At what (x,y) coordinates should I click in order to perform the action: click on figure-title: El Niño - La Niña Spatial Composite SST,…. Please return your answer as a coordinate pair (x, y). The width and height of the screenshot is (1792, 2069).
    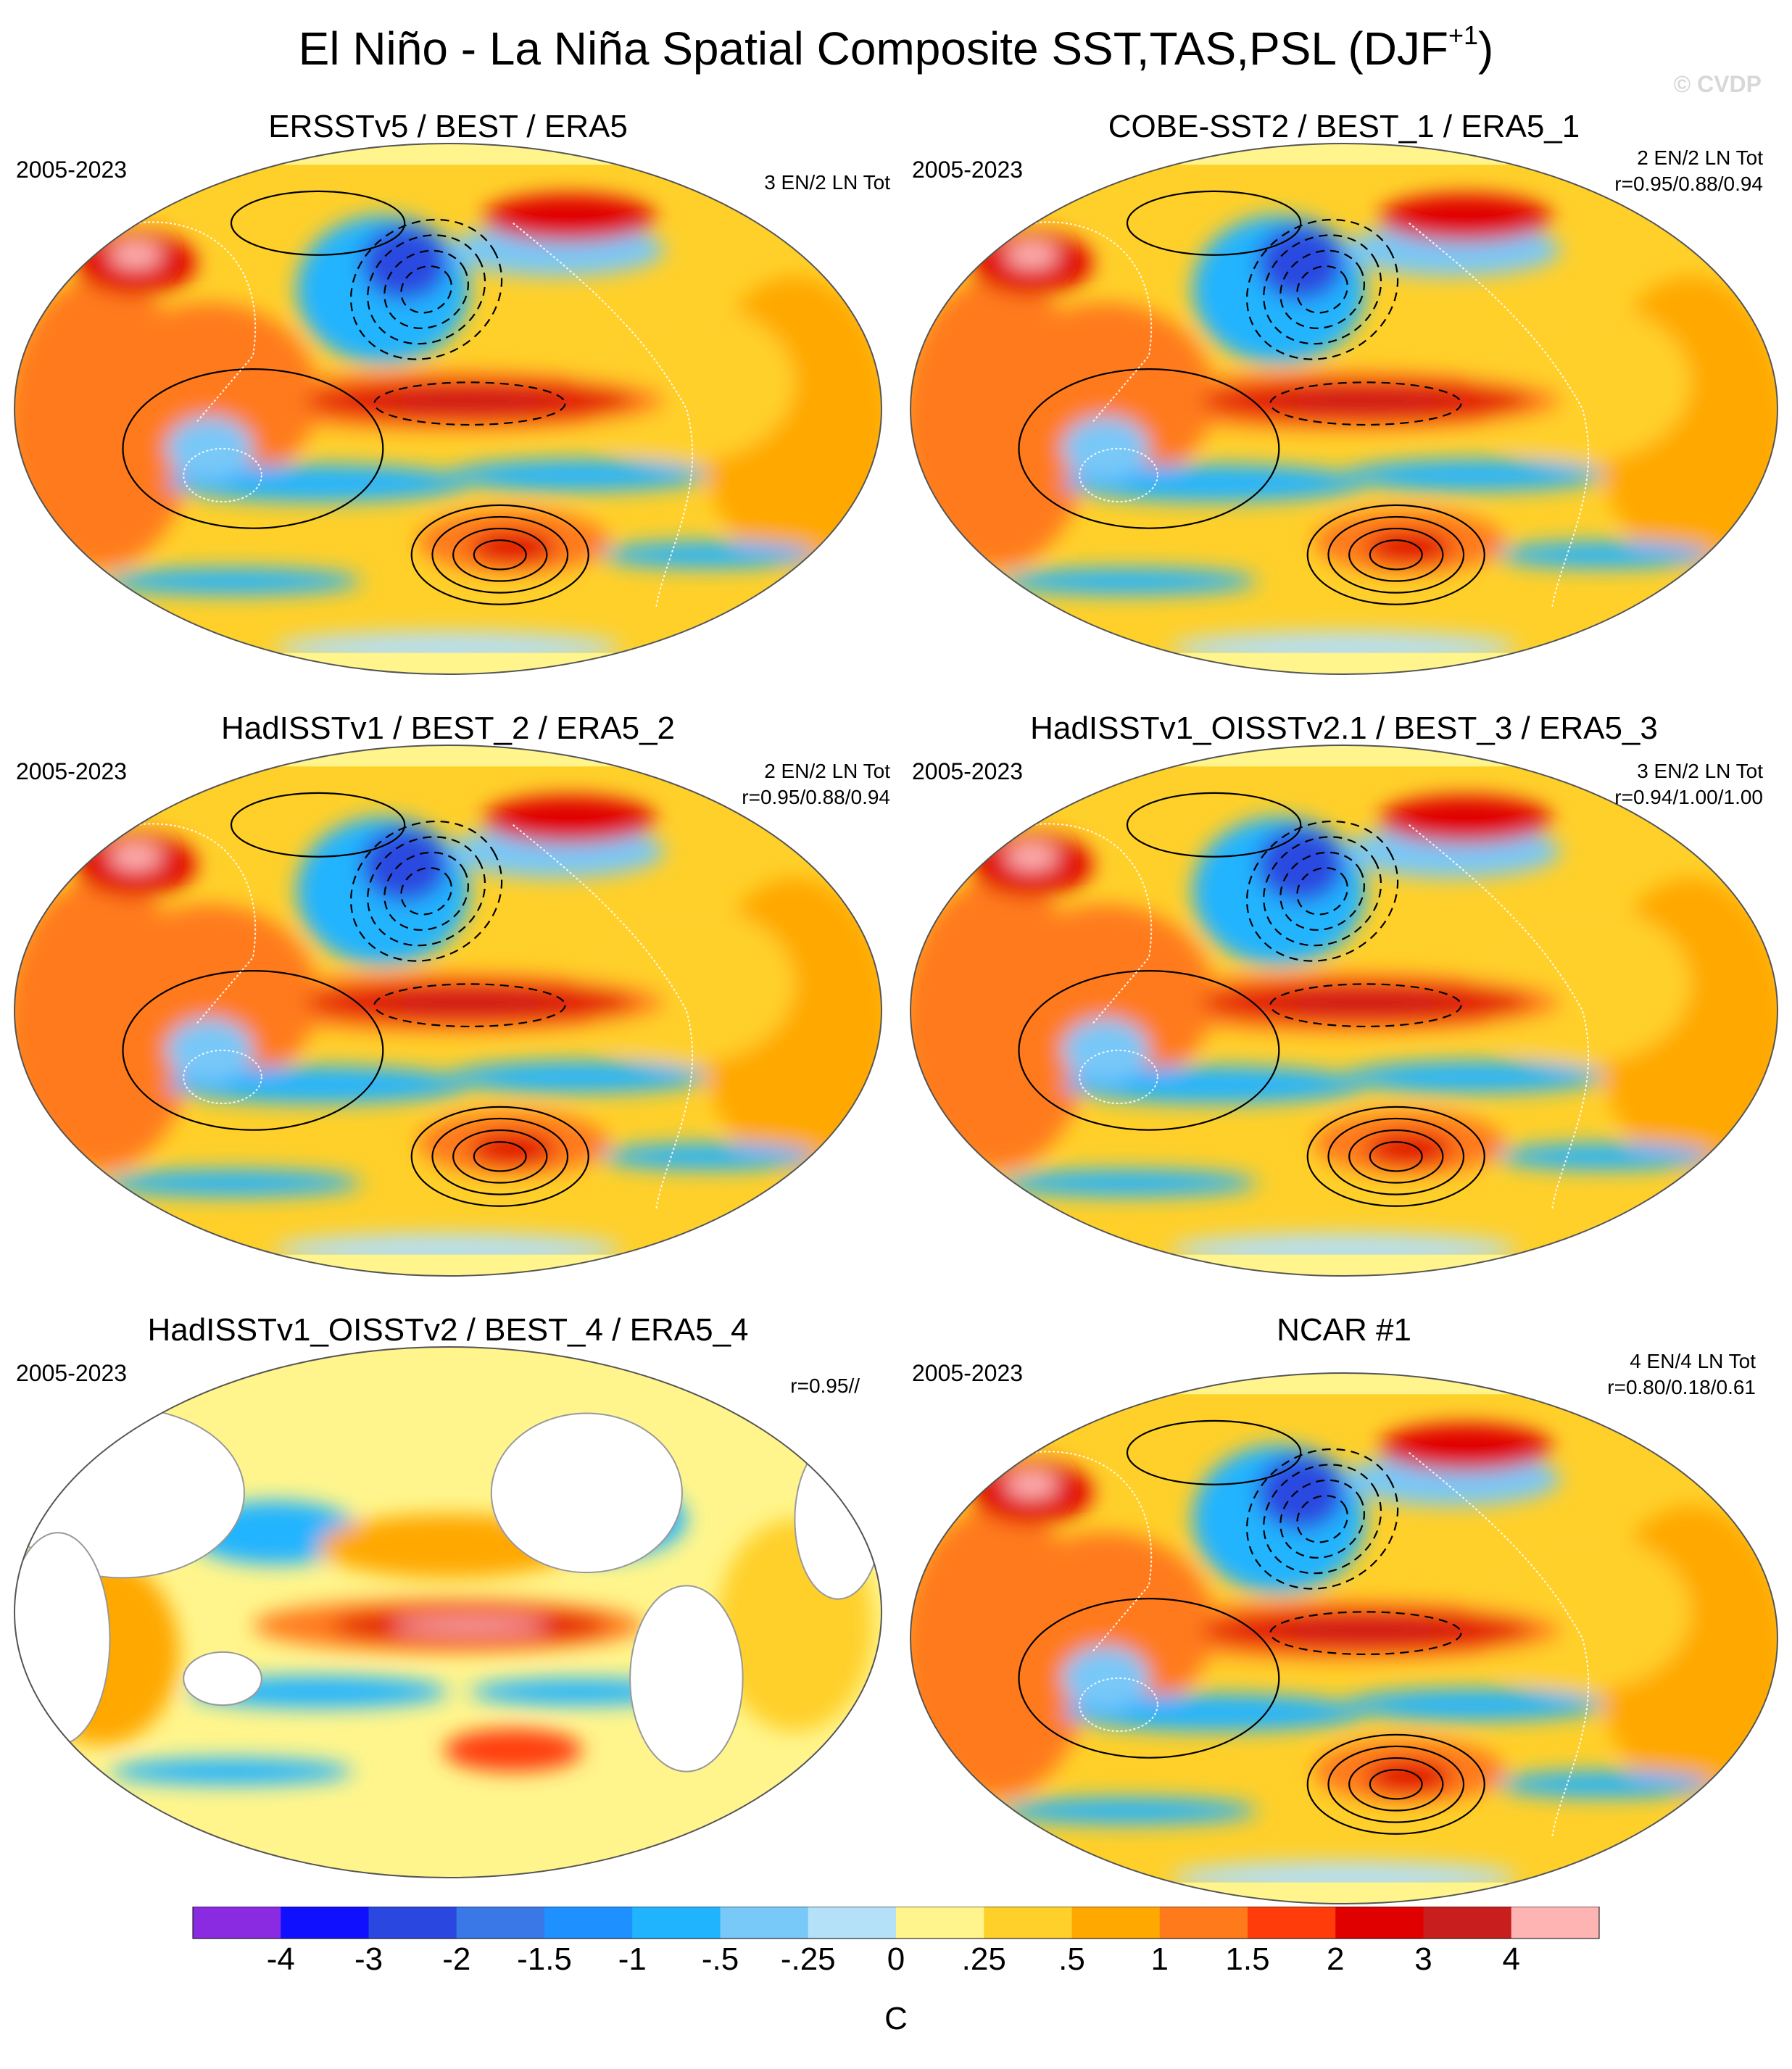
    Looking at the image, I should click on (896, 47).